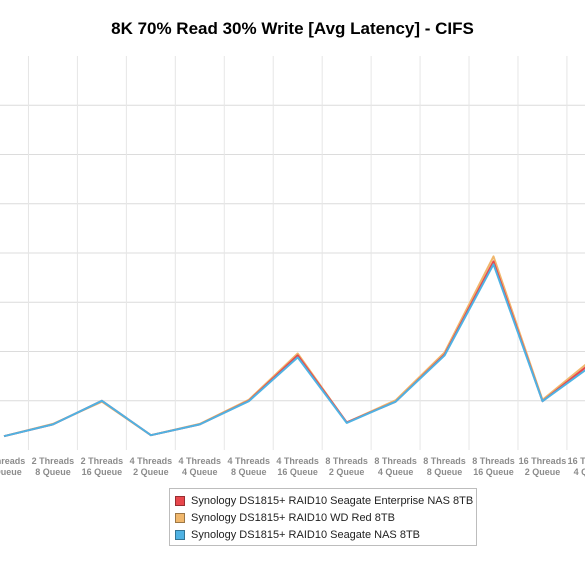  Describe the element at coordinates (305, 534) in the screenshot. I see `legend-label: Synology DS1815+ RAID10 Seagate NAS 8TB` at that location.